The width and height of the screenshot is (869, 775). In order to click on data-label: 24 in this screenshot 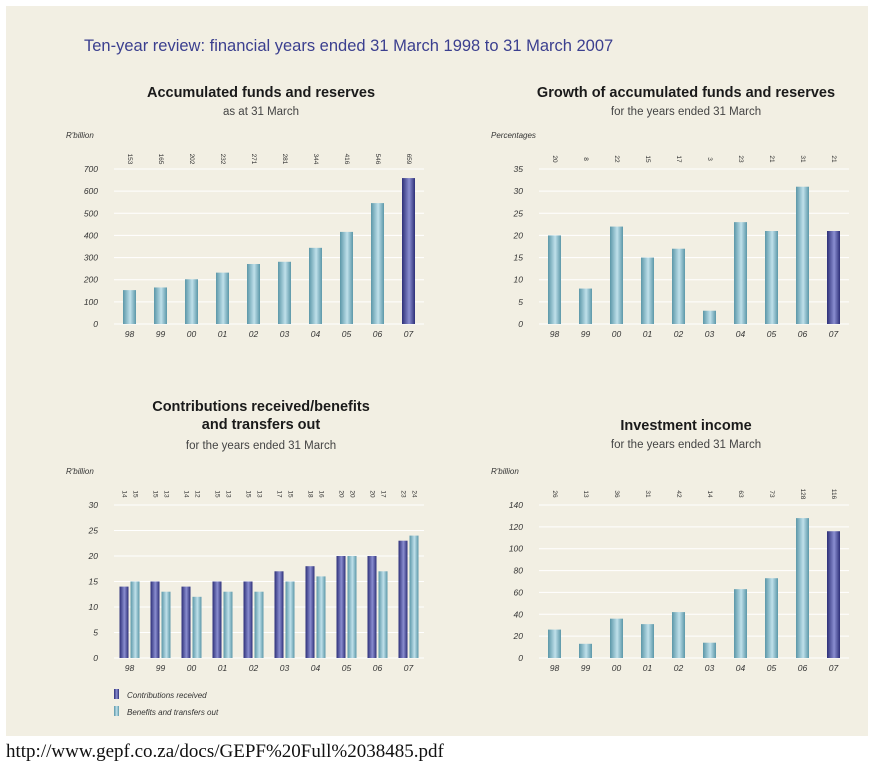, I will do `click(413, 494)`.